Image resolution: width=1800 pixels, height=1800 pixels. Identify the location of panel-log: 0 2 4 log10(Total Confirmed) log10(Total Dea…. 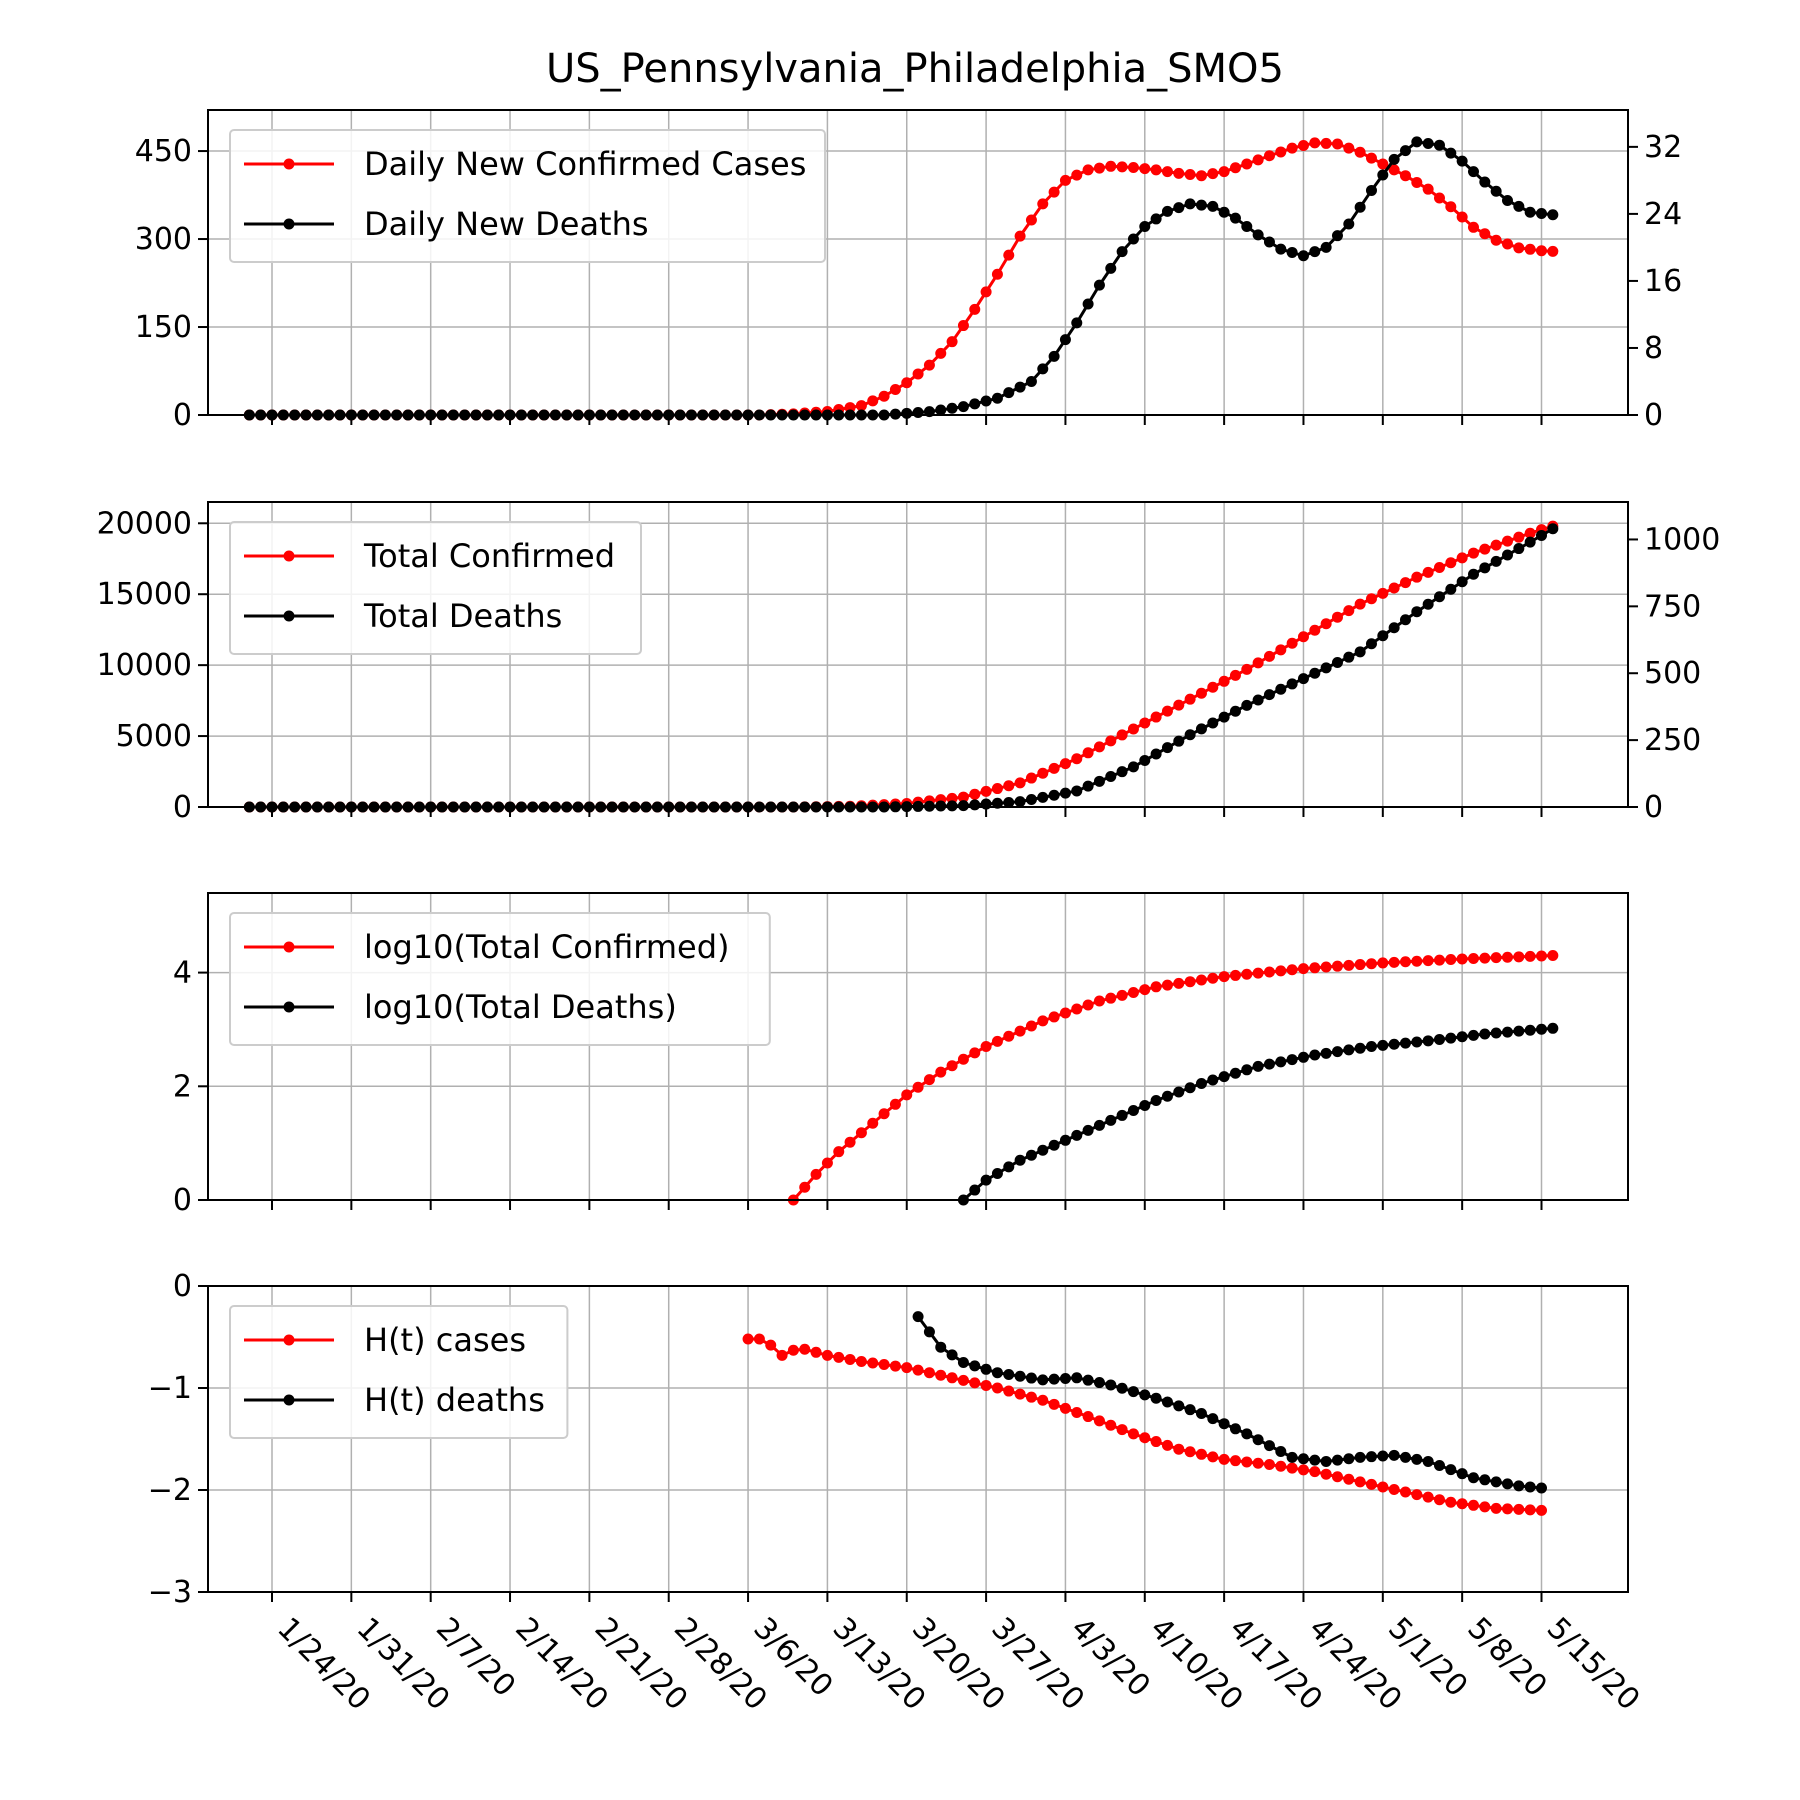
(901, 1055).